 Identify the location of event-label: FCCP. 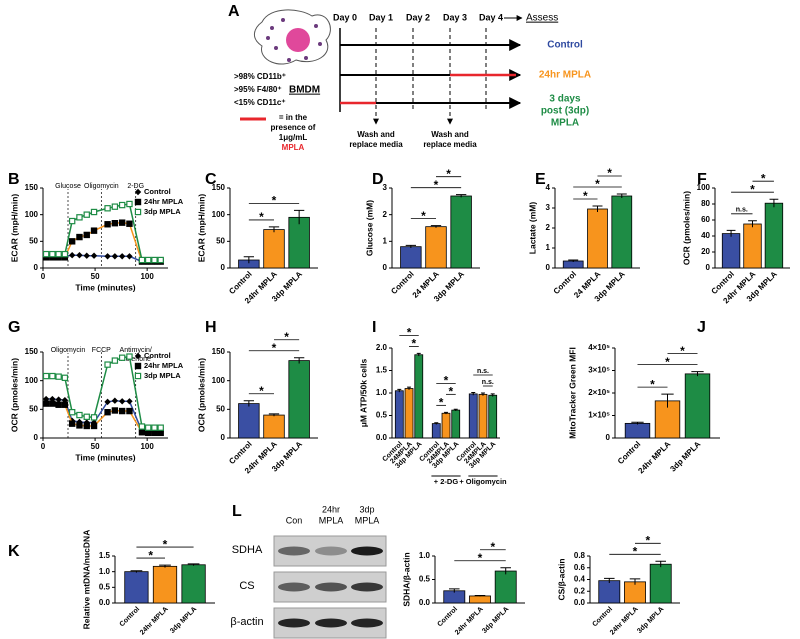
(101, 350).